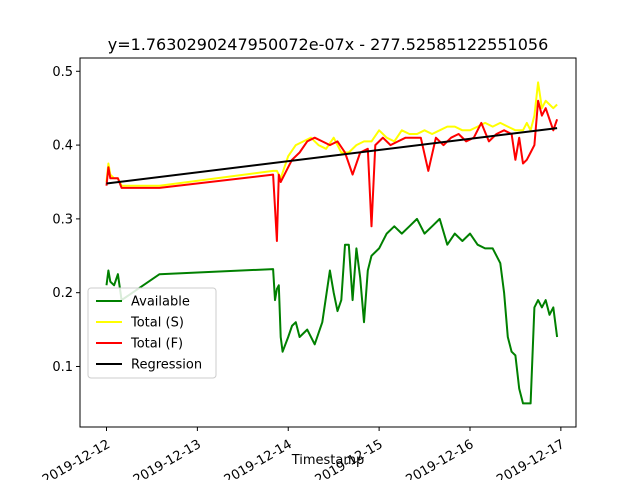  I want to click on x-tick-label: 2019-12-14, so click(258, 458).